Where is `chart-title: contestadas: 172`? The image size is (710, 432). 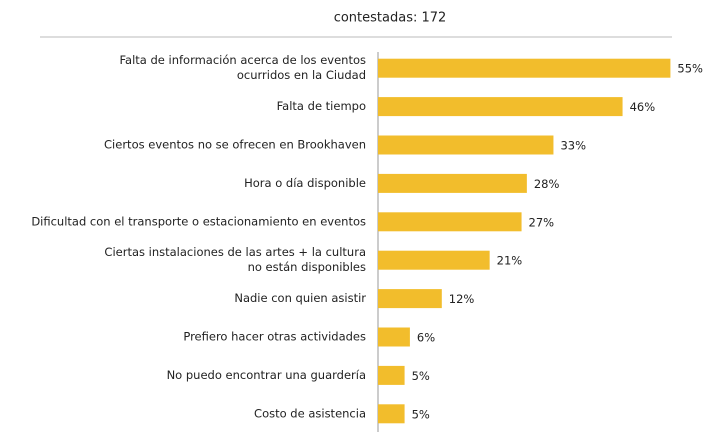 chart-title: contestadas: 172 is located at coordinates (390, 18).